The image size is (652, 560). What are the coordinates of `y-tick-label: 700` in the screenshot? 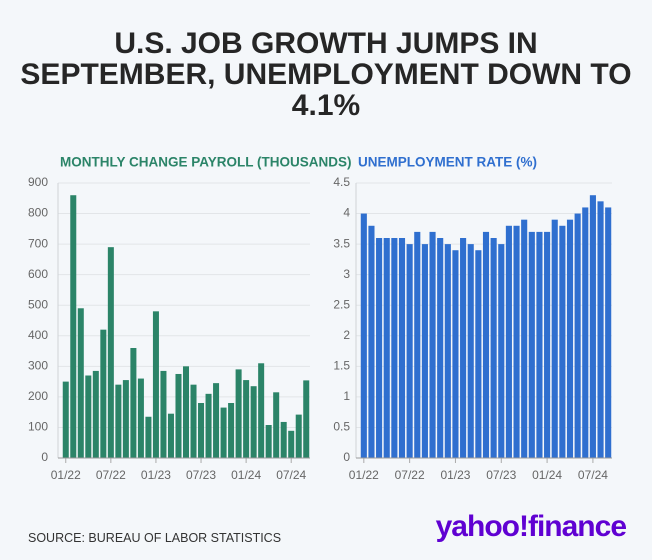 It's located at (38, 243).